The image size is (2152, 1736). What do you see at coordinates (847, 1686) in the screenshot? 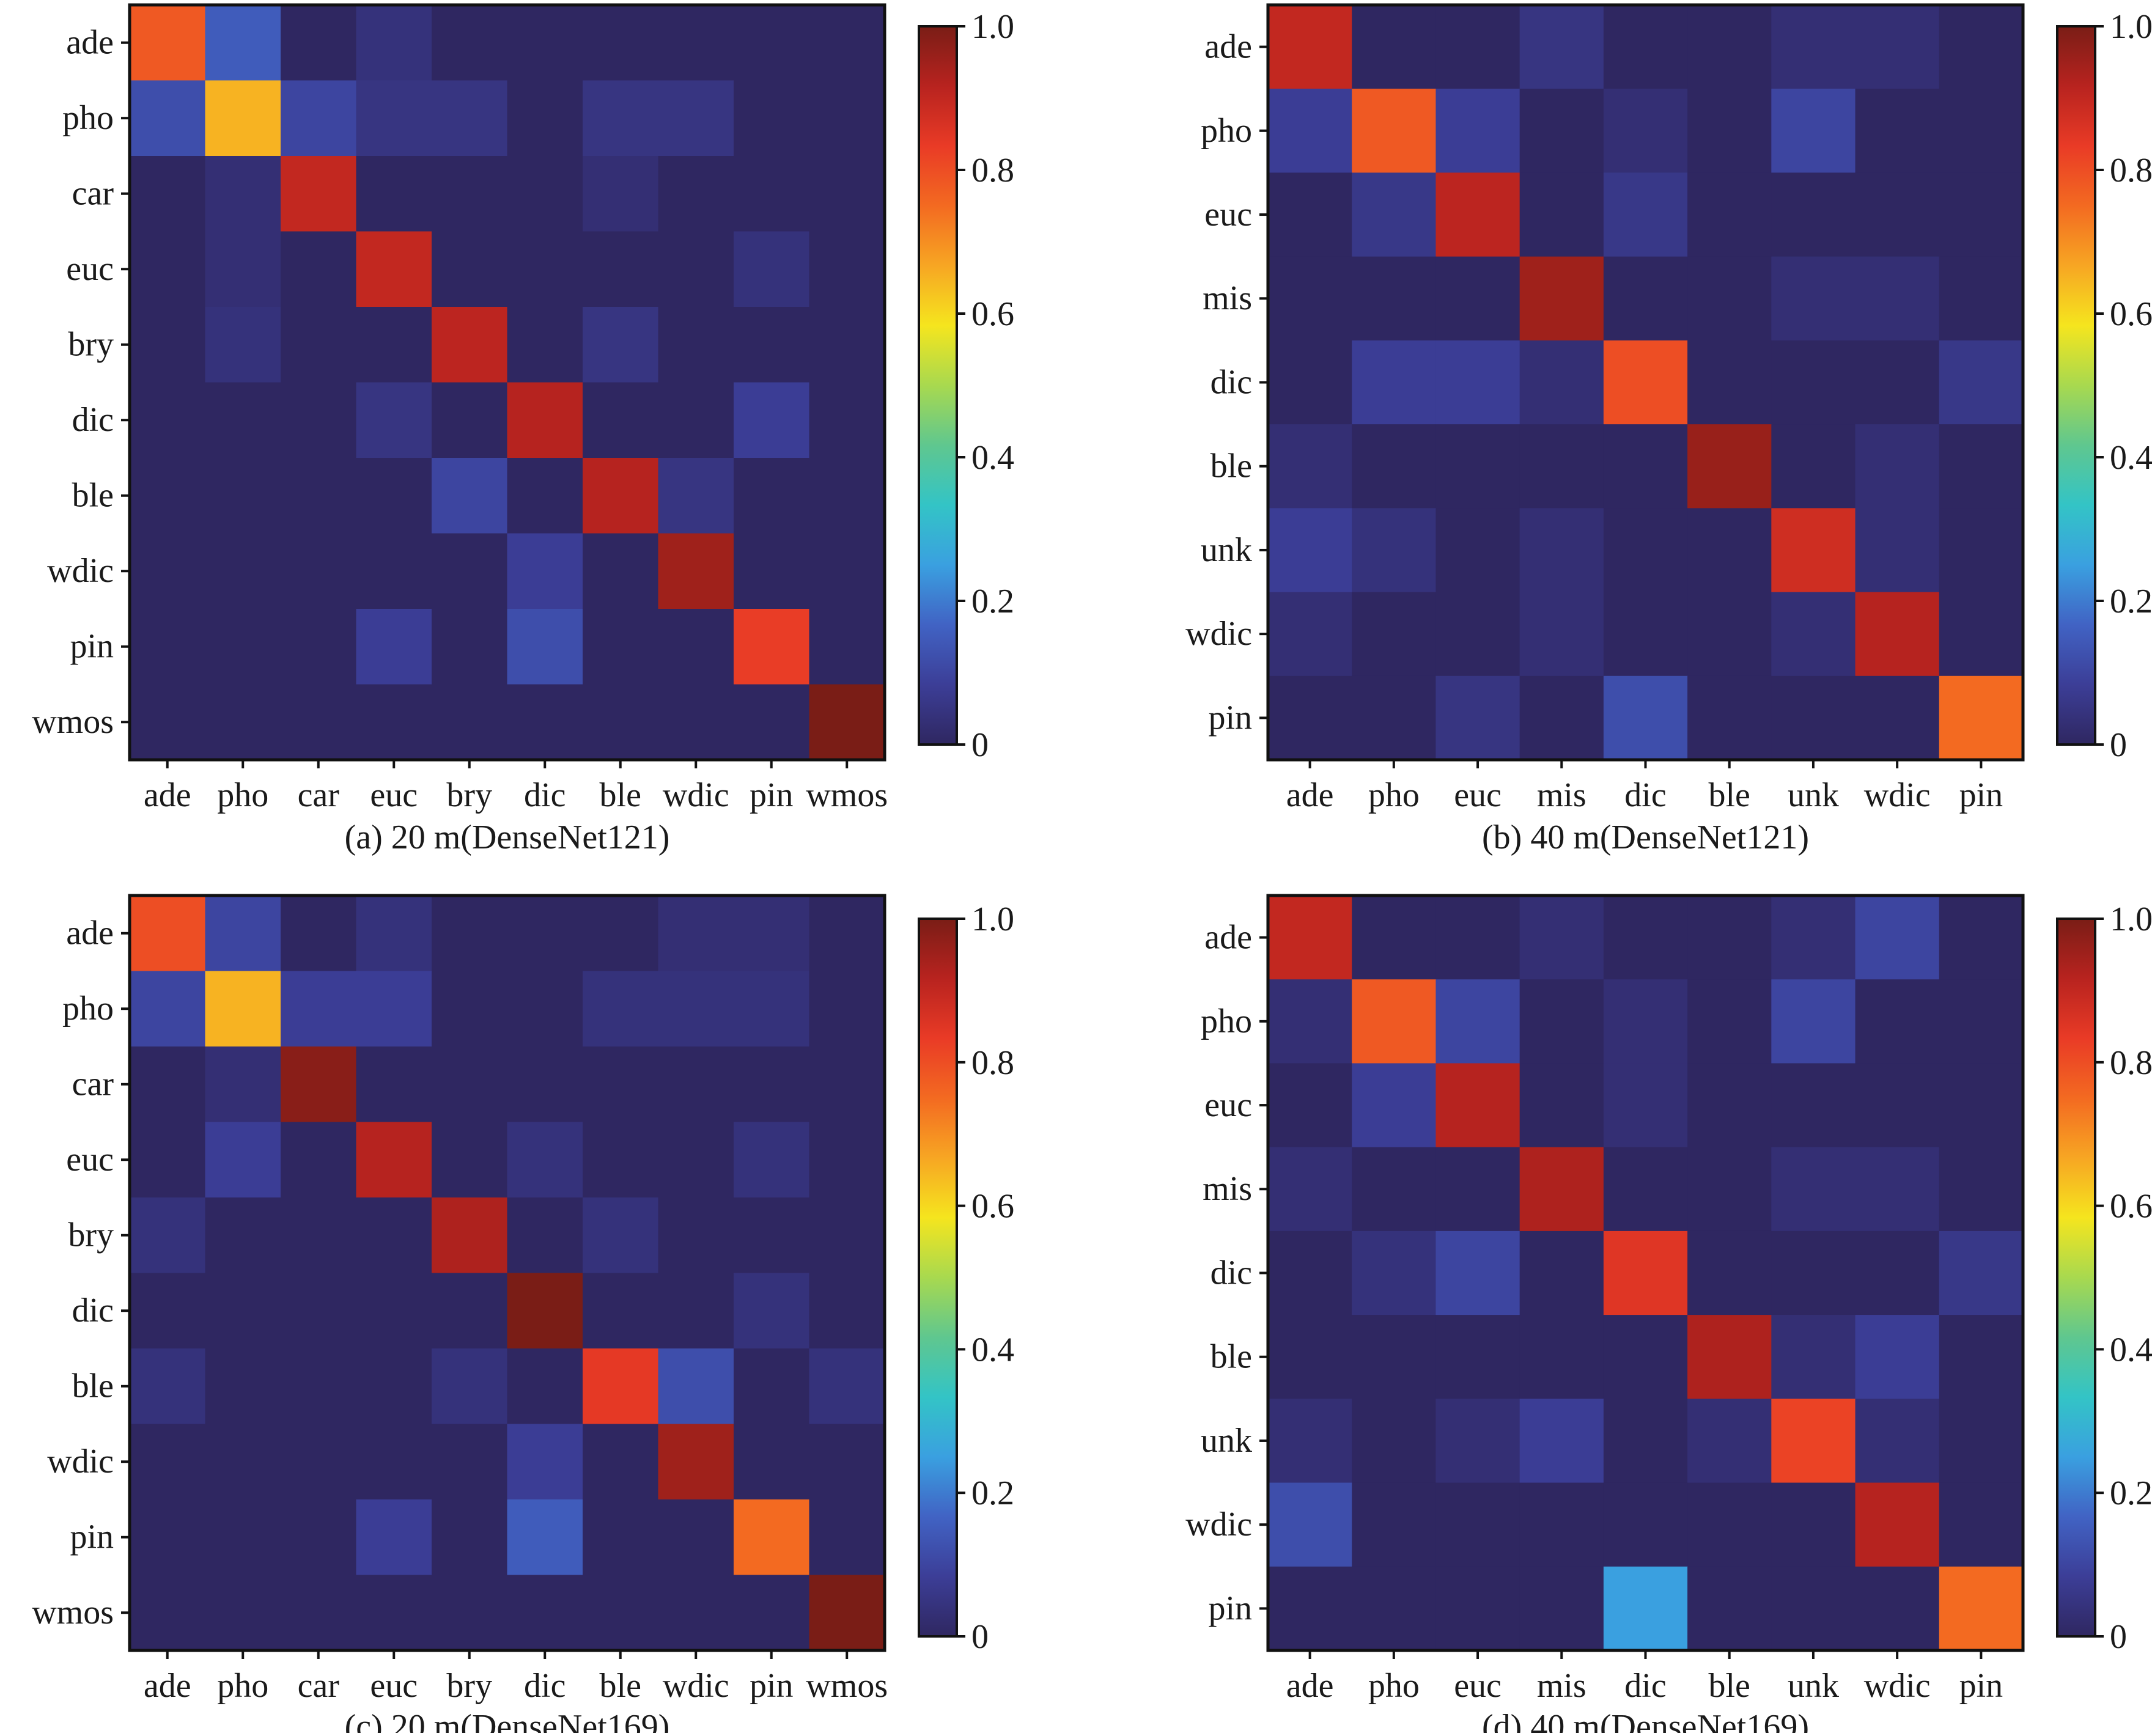
I see `x-tick-label: wmos` at bounding box center [847, 1686].